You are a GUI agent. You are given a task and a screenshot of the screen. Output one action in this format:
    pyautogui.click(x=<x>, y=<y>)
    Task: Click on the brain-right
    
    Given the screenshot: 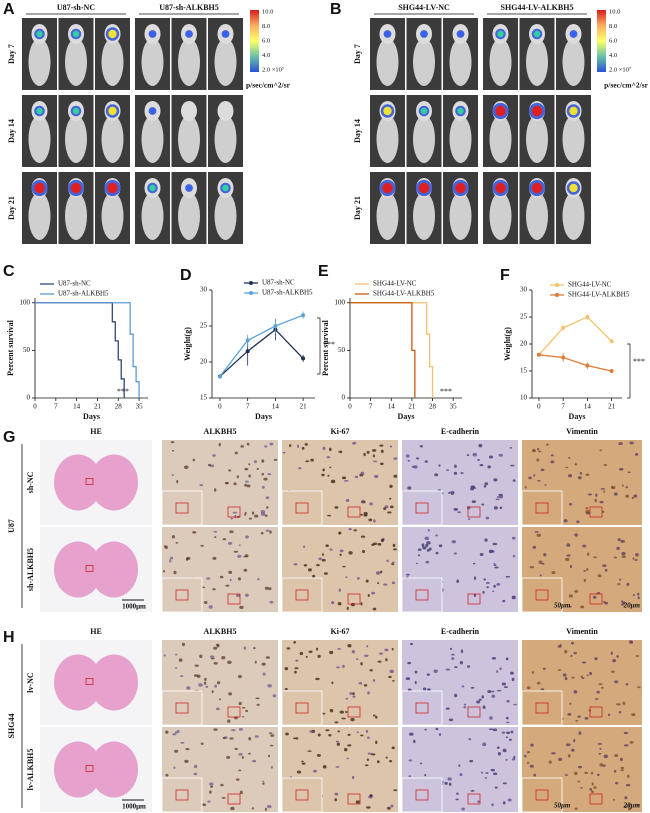 What is the action you would take?
    pyautogui.click(x=114, y=682)
    